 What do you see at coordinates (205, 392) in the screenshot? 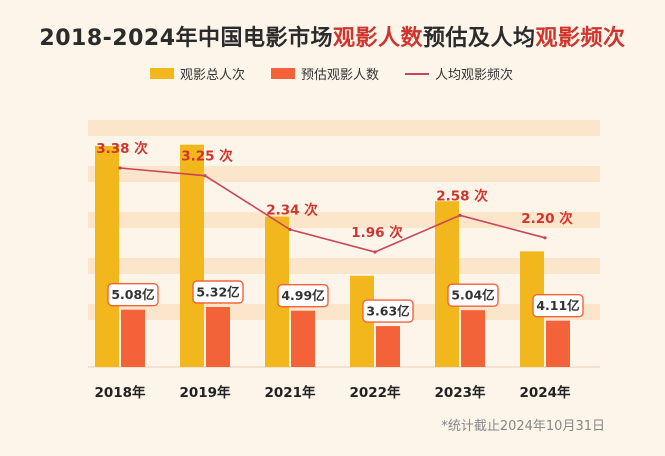
I see `x-tick-label-1: 2019年` at bounding box center [205, 392].